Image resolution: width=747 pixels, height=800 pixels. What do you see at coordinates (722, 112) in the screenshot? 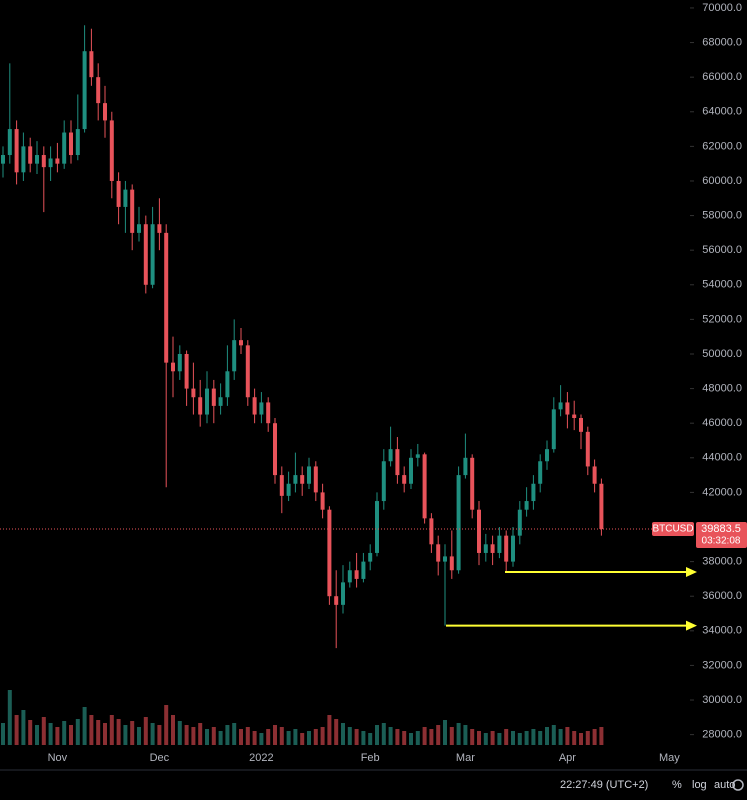
I see `y-tick-label: 64000.0` at bounding box center [722, 112].